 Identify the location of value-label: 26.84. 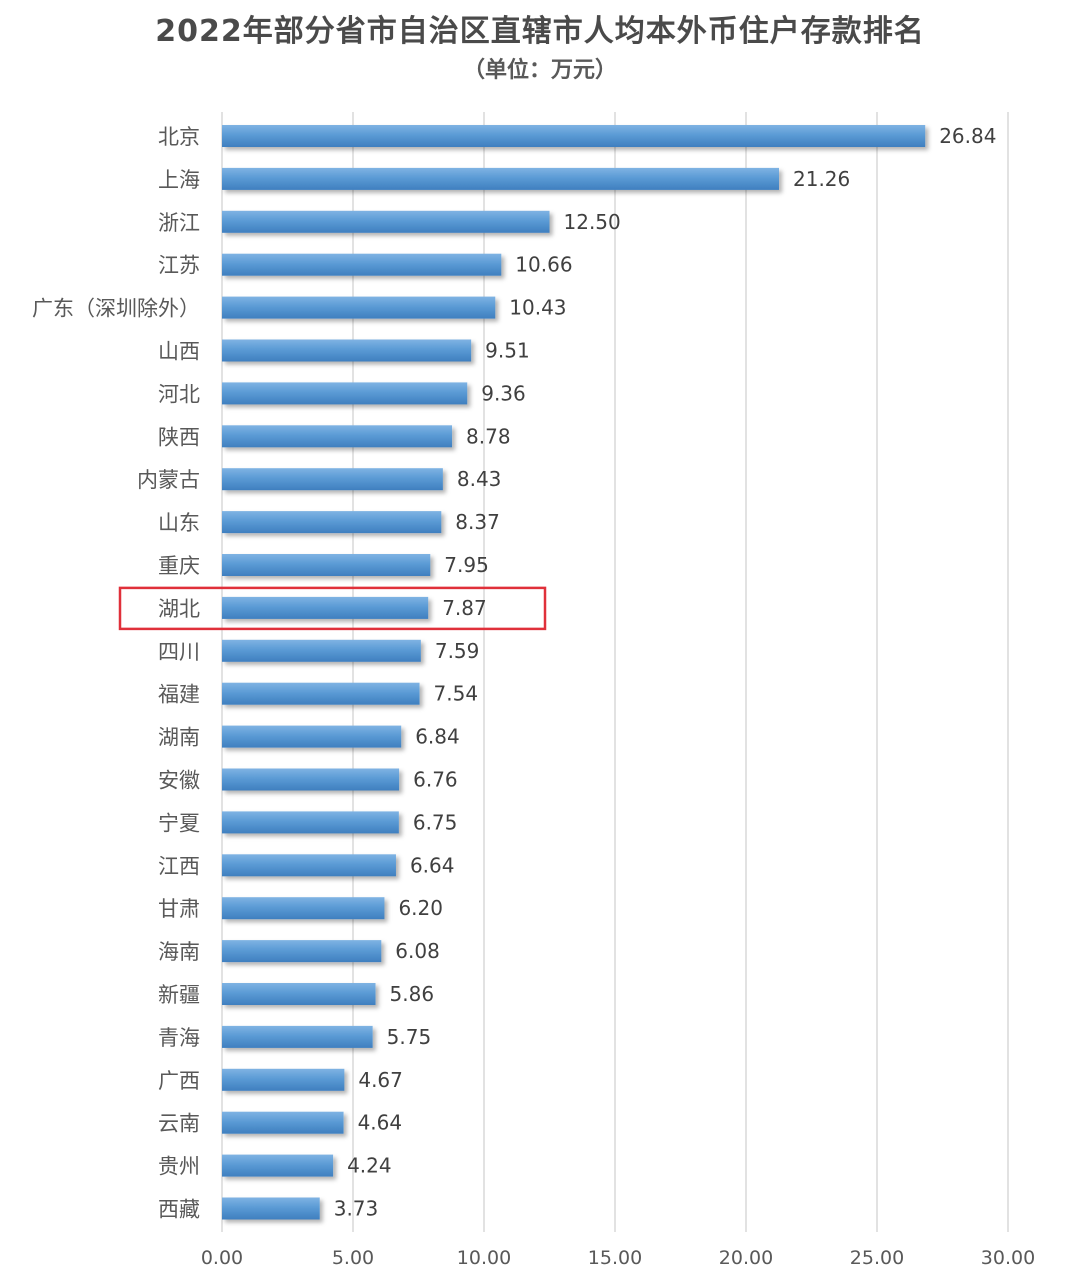
(967, 136).